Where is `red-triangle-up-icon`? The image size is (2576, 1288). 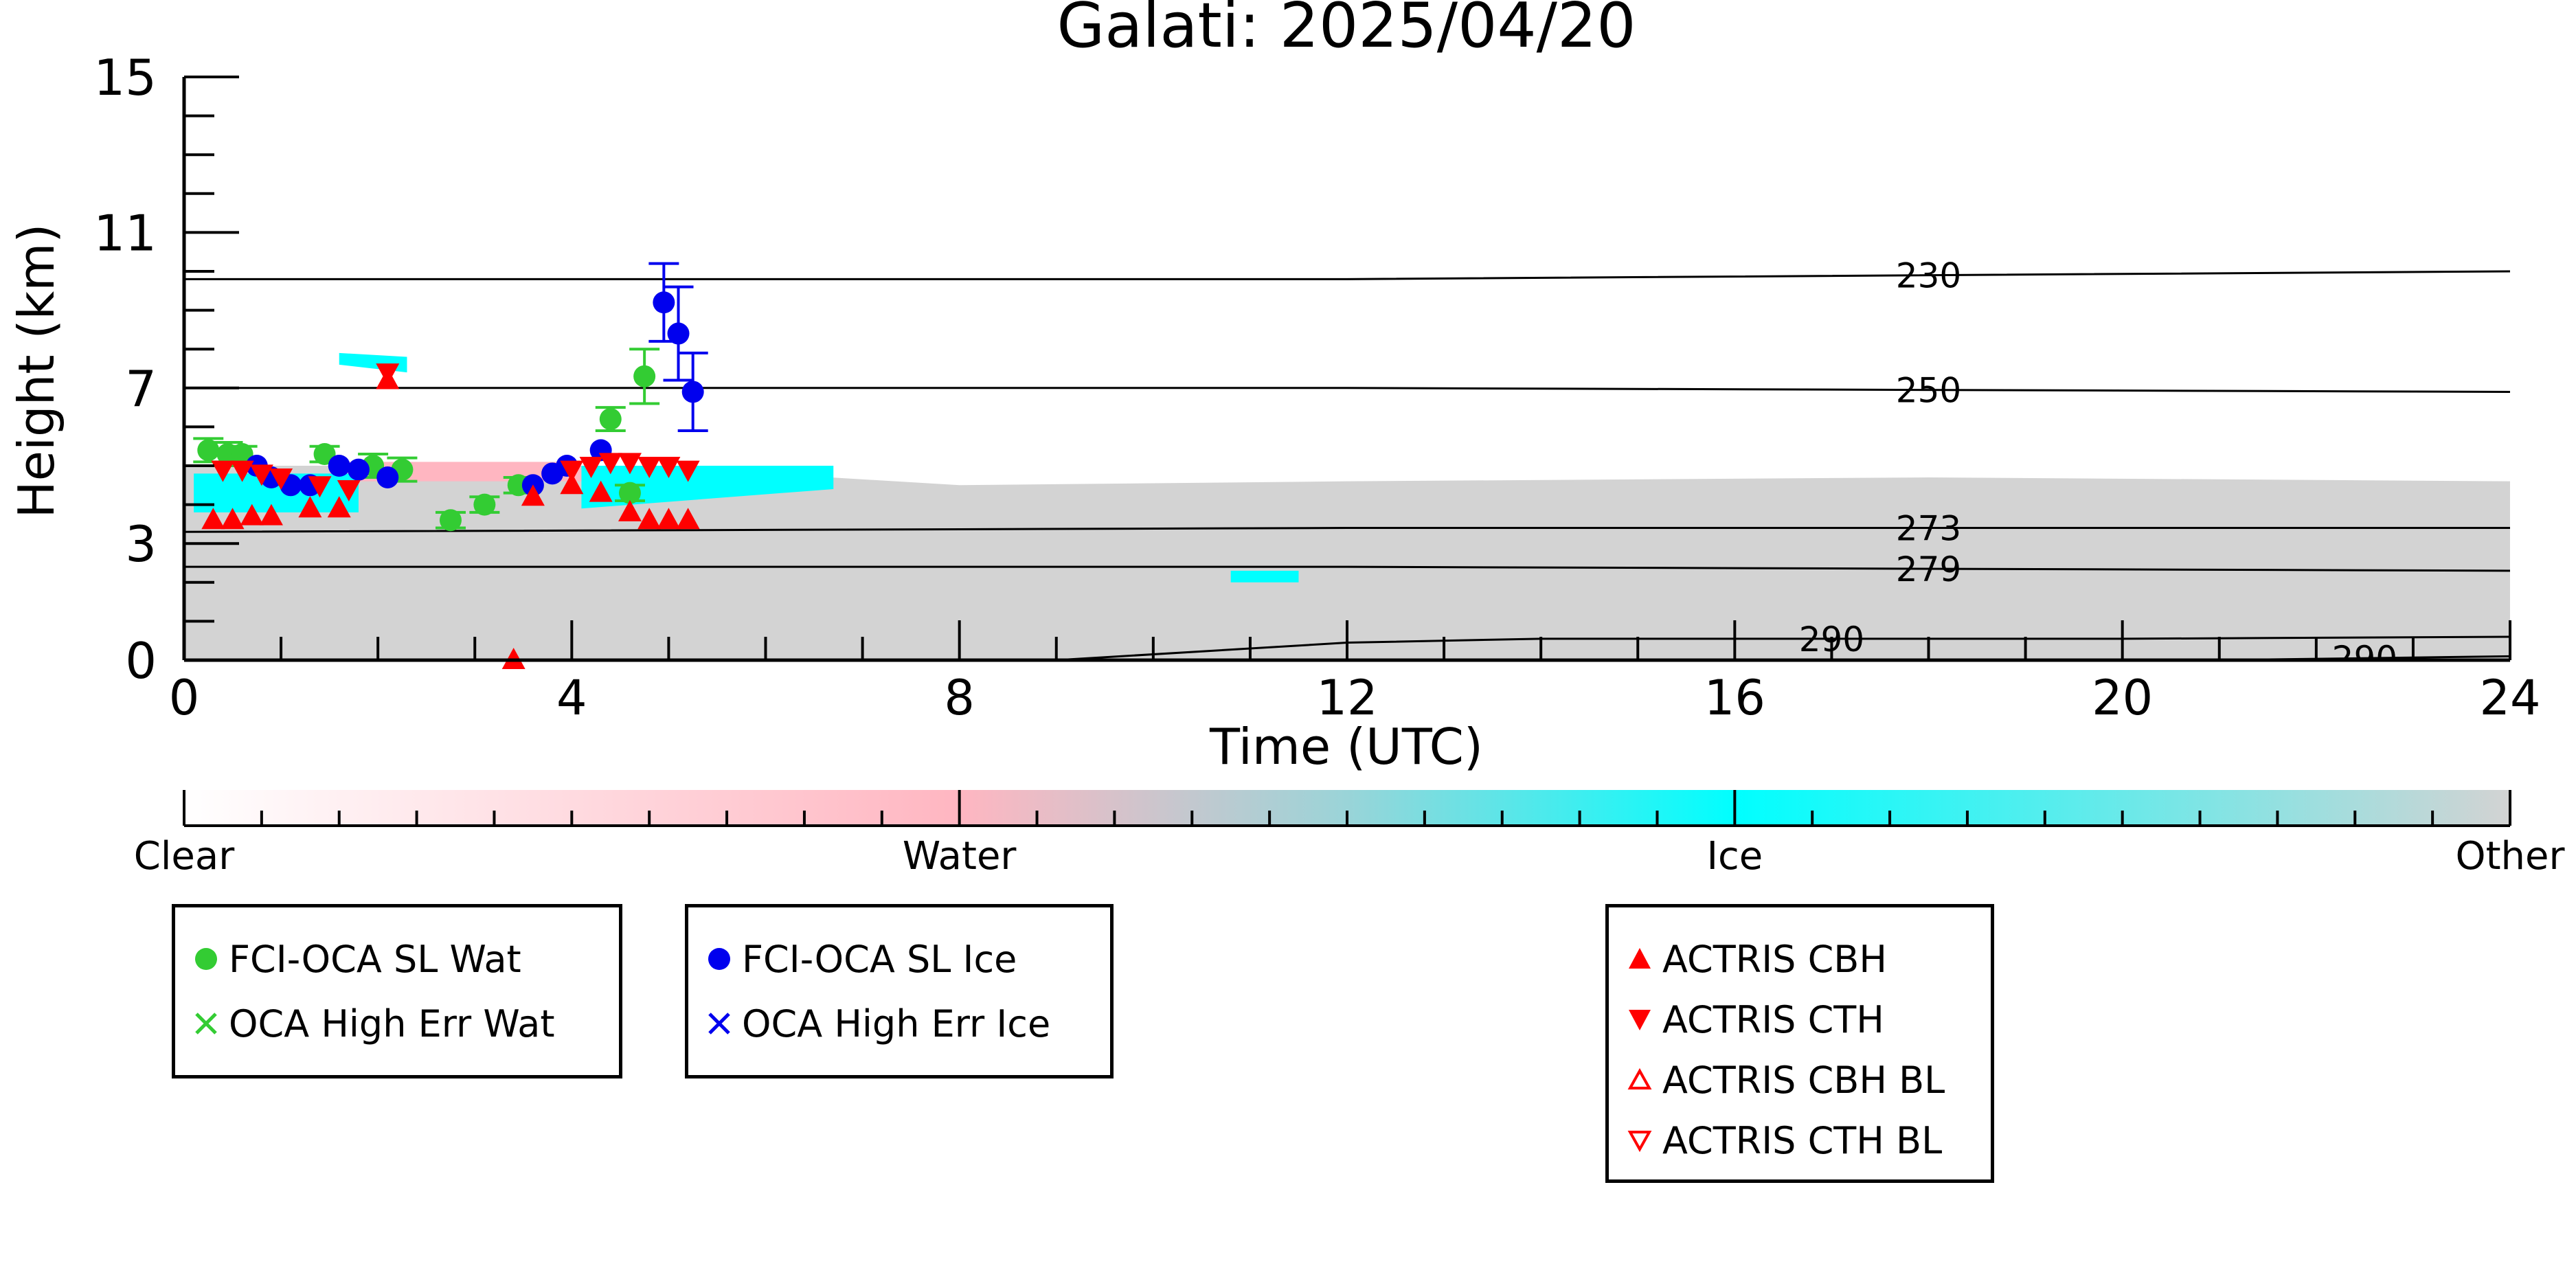 red-triangle-up-icon is located at coordinates (1640, 959).